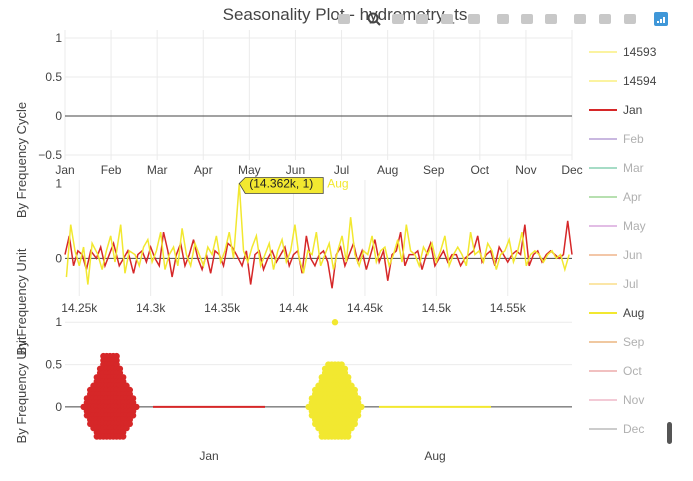 This screenshot has width=693, height=481. What do you see at coordinates (434, 456) in the screenshot?
I see `x-tick-label-distribution: Aug` at bounding box center [434, 456].